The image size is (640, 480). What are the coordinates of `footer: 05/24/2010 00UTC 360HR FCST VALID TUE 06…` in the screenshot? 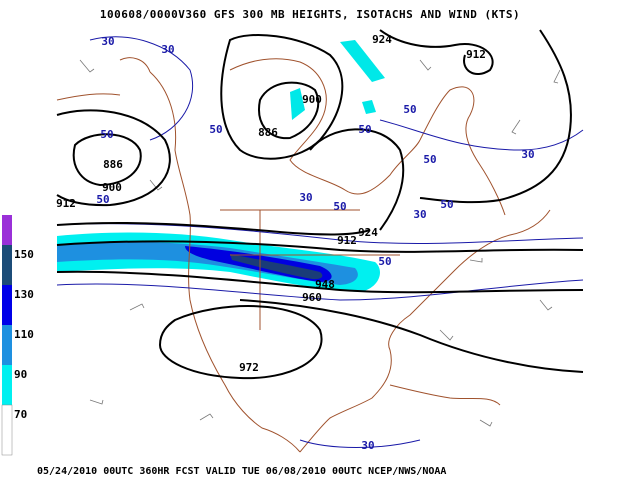 It's located at (241, 471).